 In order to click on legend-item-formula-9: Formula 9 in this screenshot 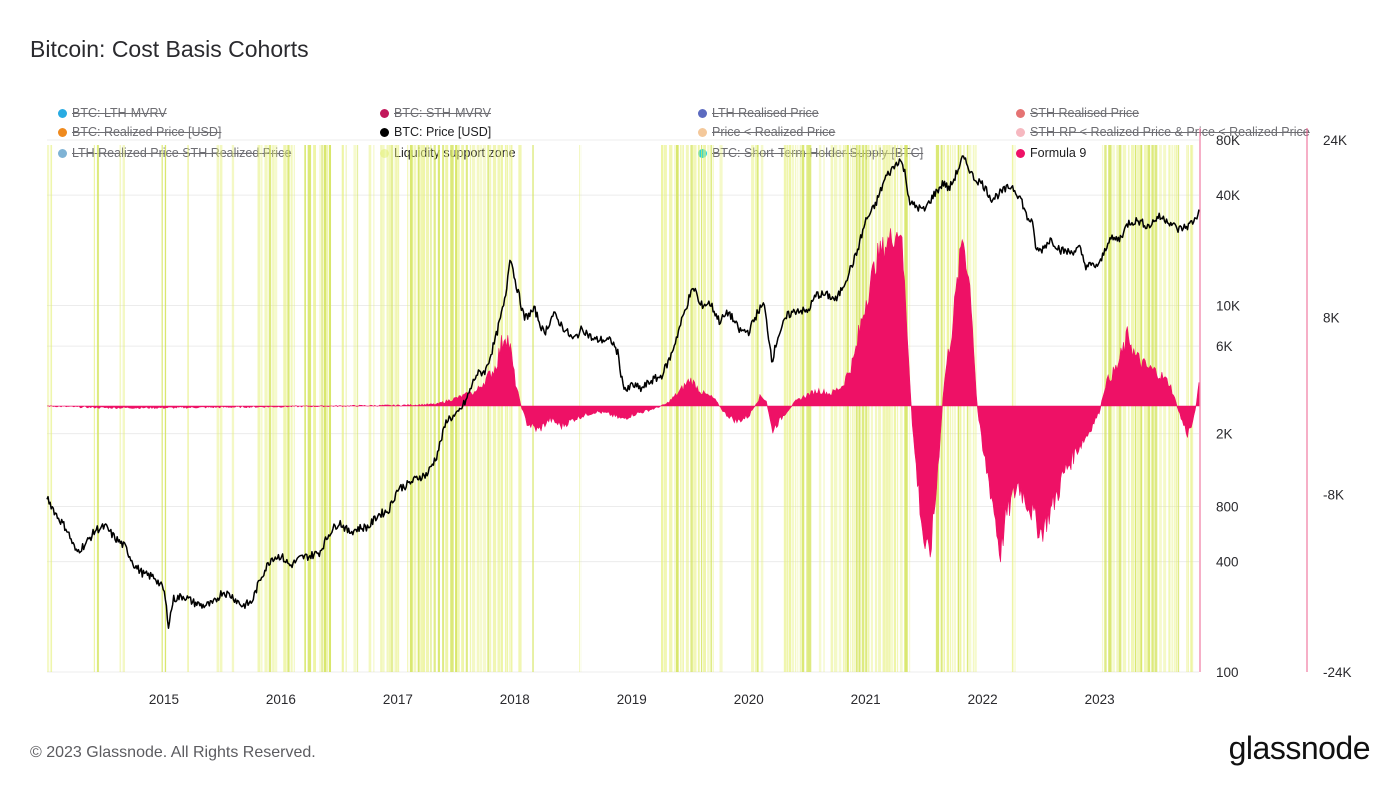, I will do `click(1051, 153)`.